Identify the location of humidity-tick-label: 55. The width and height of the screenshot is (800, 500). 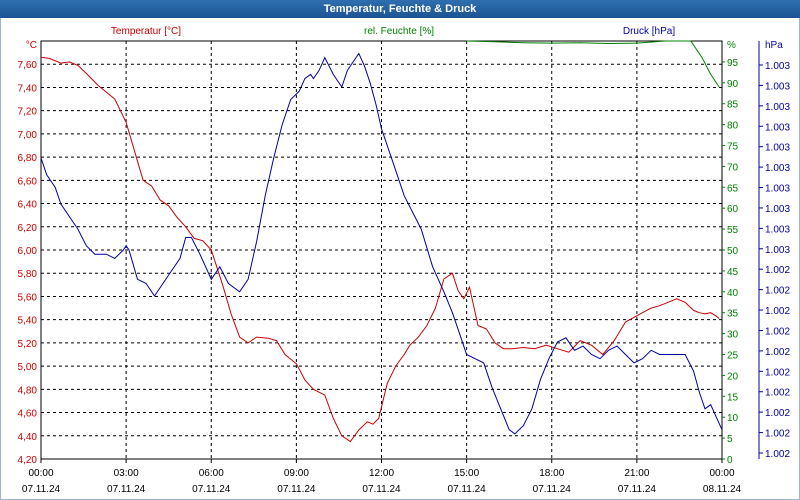
(733, 230).